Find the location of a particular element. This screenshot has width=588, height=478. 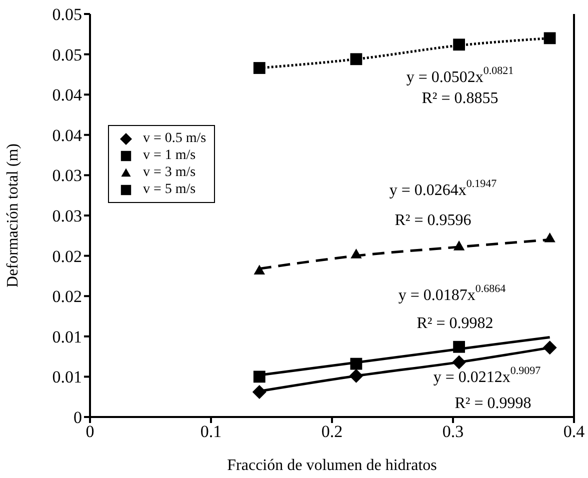

annotation: R² = 0.9596 is located at coordinates (433, 220).